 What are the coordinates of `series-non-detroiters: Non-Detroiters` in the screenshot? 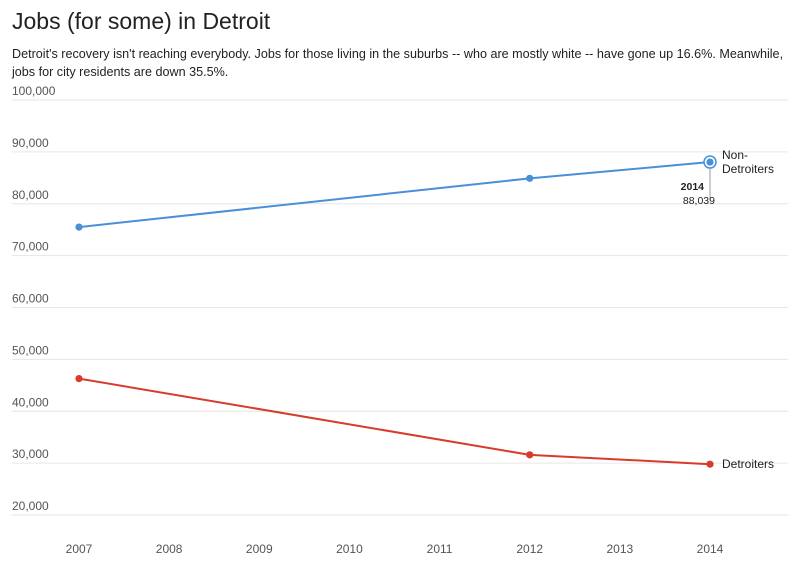 It's located at (424, 189).